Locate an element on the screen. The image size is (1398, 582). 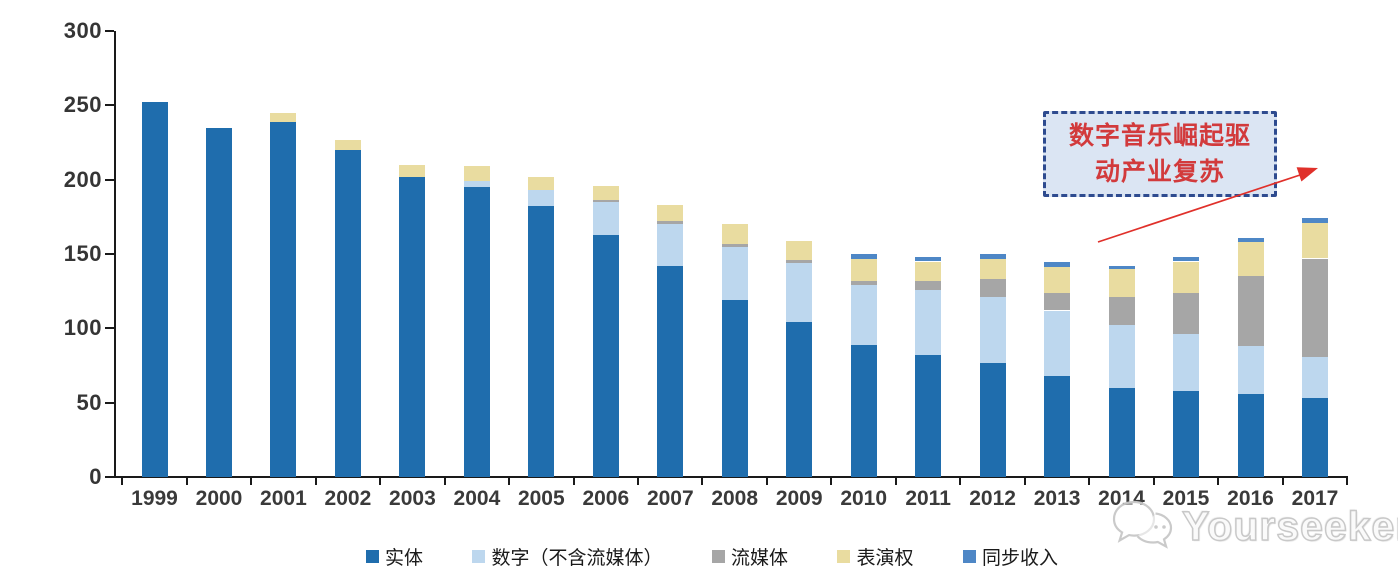
bar-2013 is located at coordinates (1057, 369).